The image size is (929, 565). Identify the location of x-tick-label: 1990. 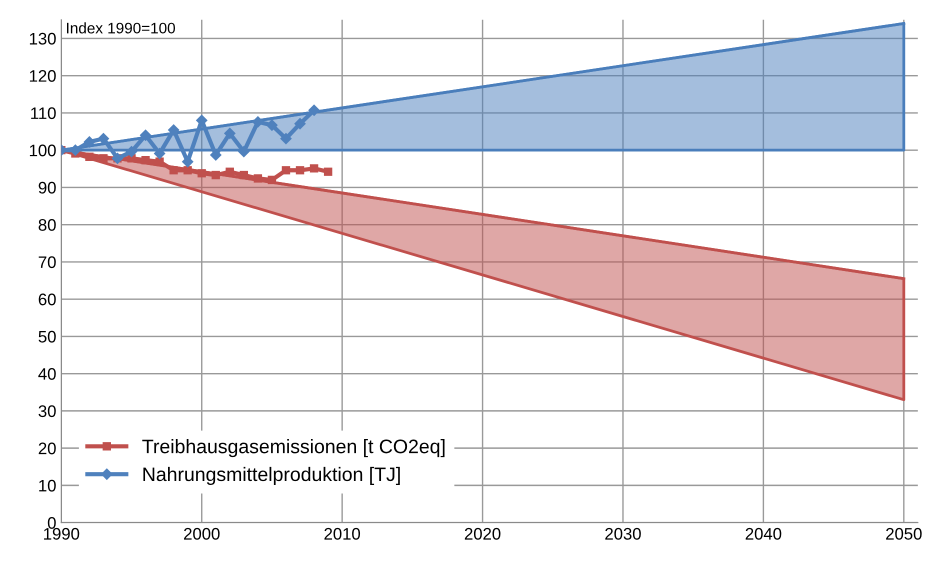
(62, 534).